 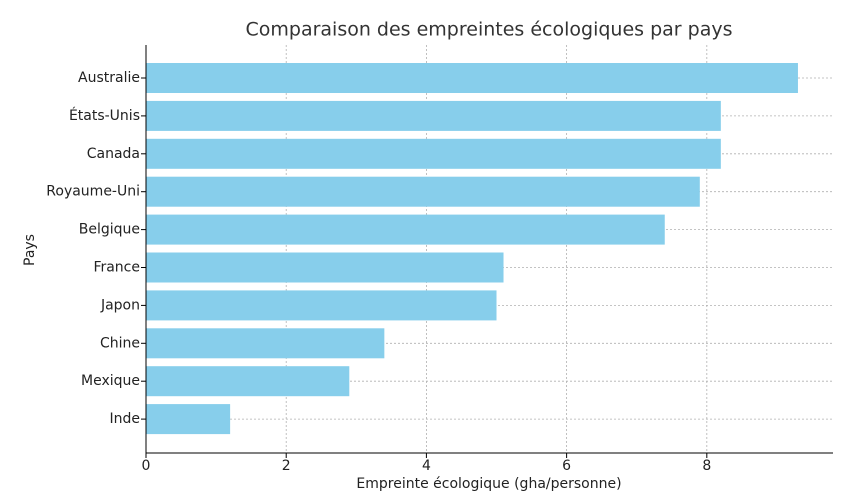 What do you see at coordinates (426, 466) in the screenshot?
I see `x-tick-label: 4` at bounding box center [426, 466].